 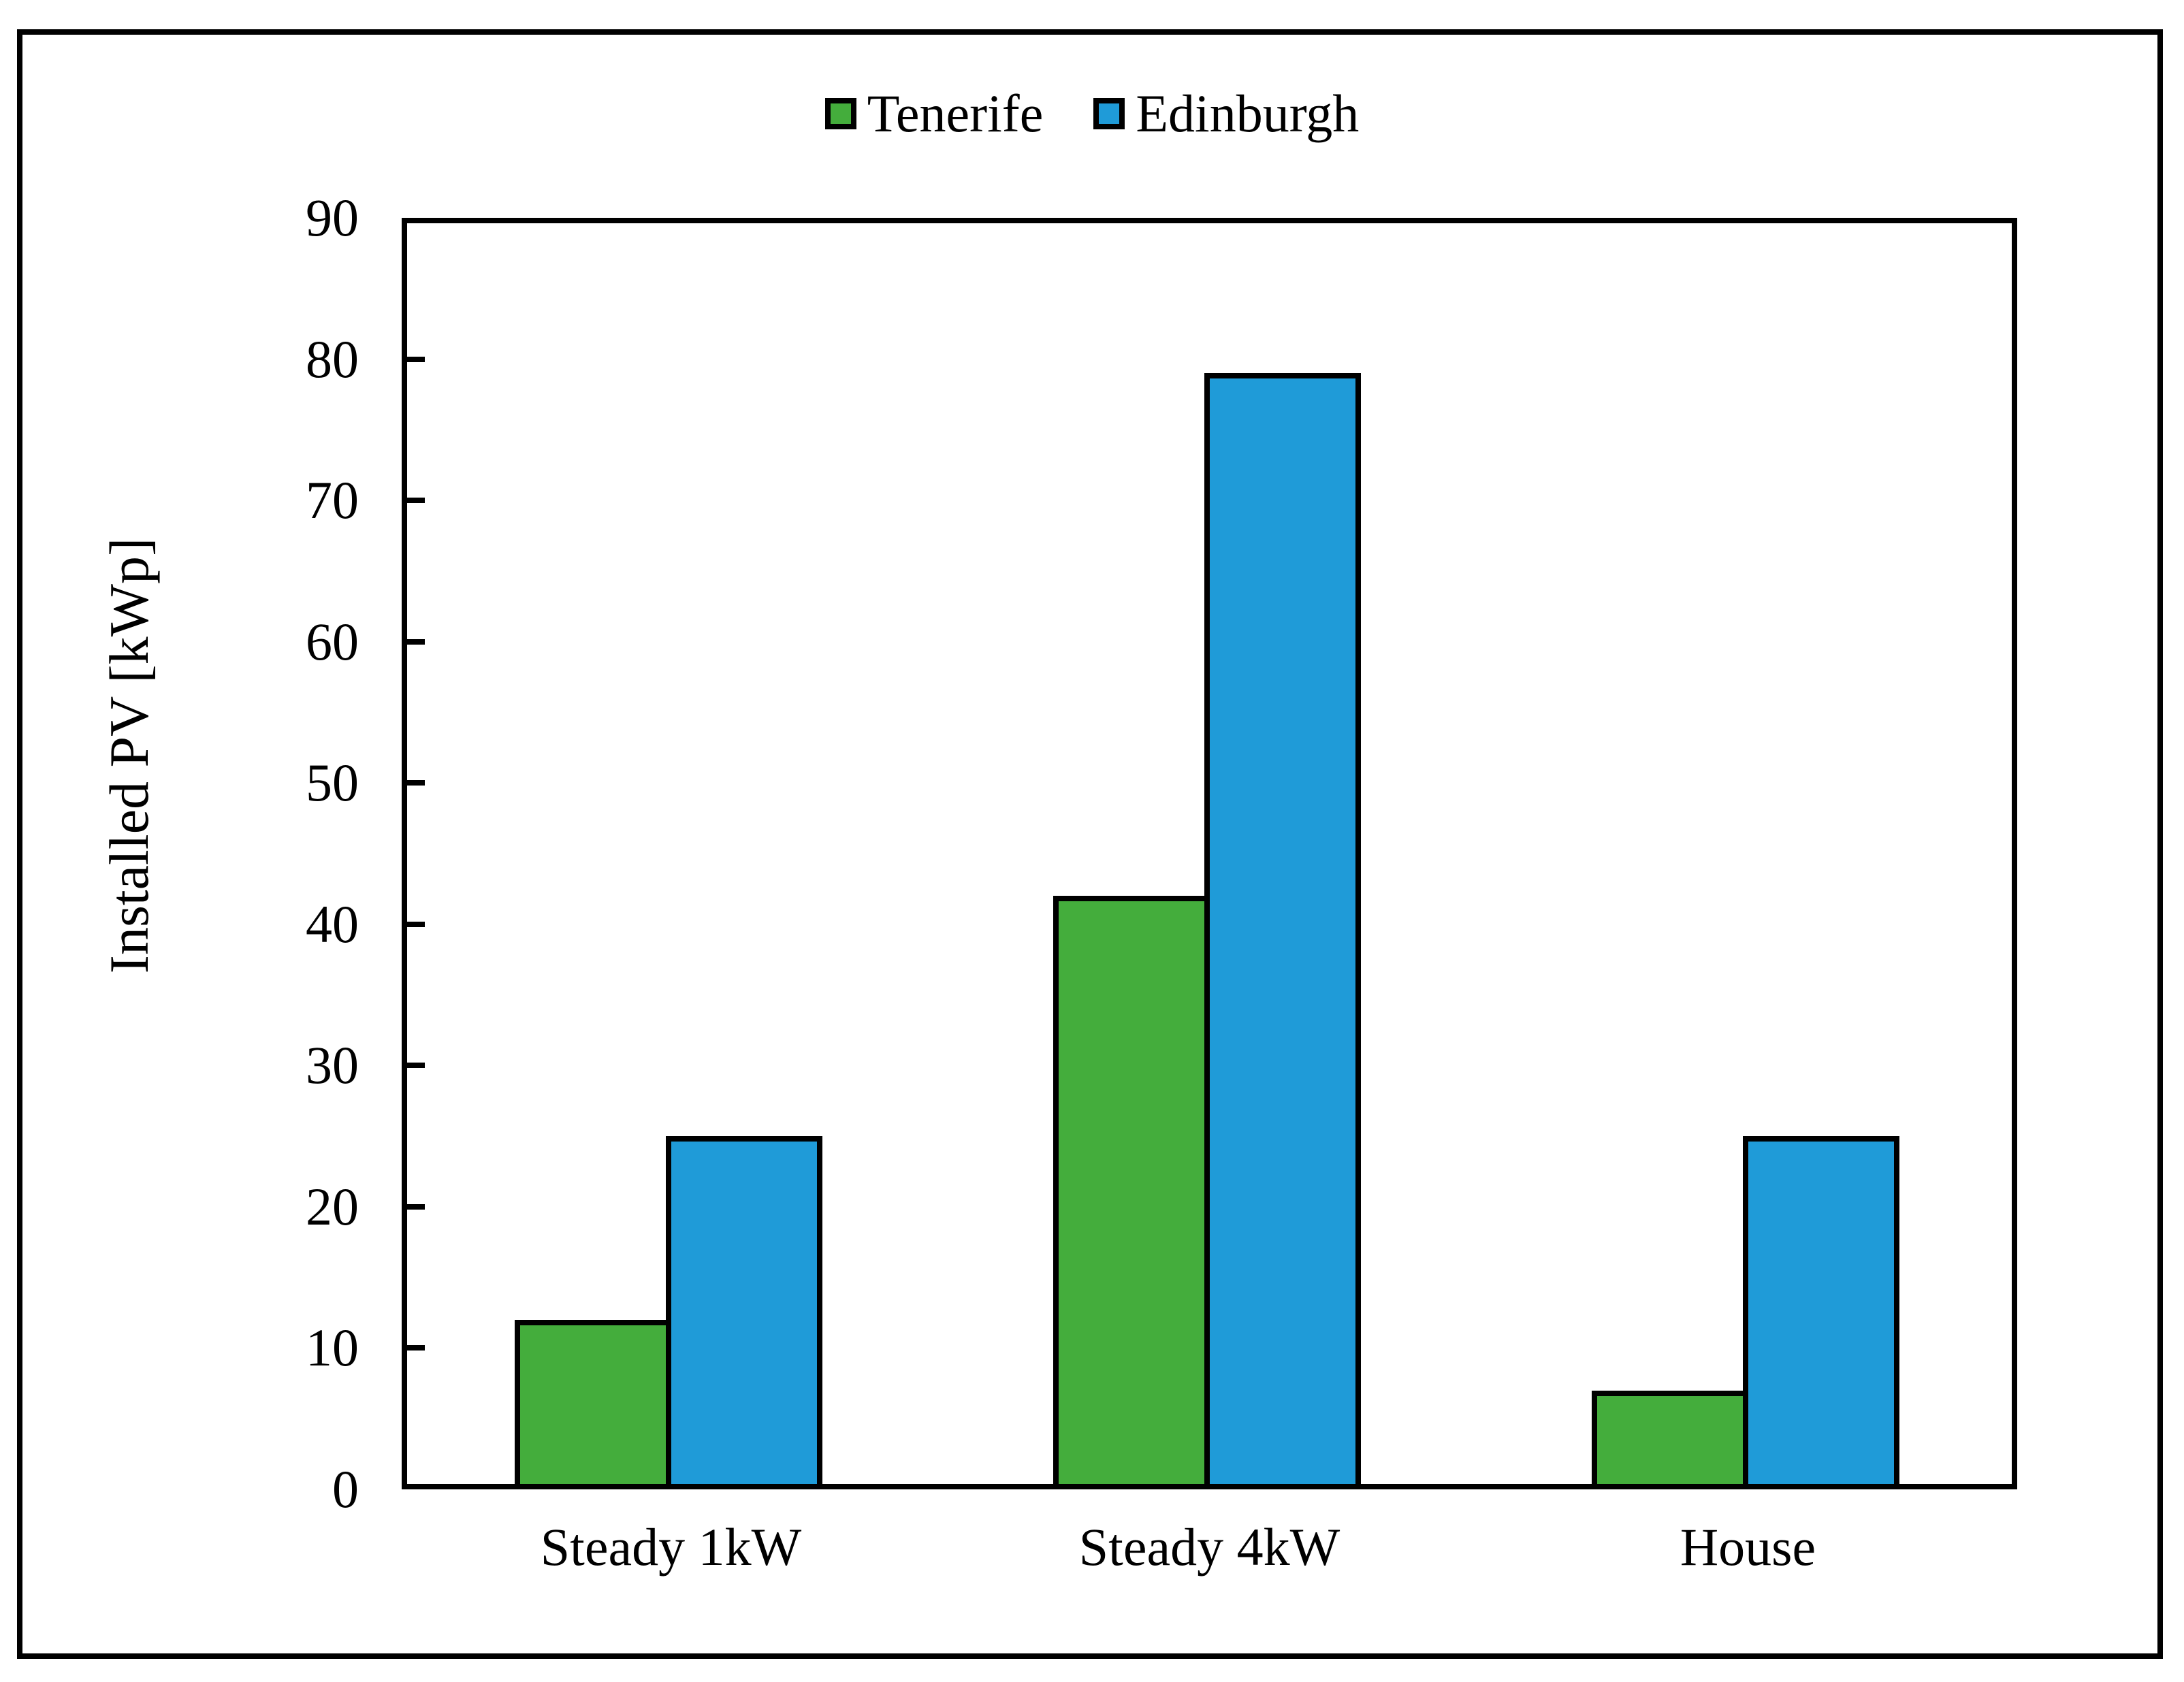 What do you see at coordinates (955, 113) in the screenshot?
I see `legend-label: Tenerife` at bounding box center [955, 113].